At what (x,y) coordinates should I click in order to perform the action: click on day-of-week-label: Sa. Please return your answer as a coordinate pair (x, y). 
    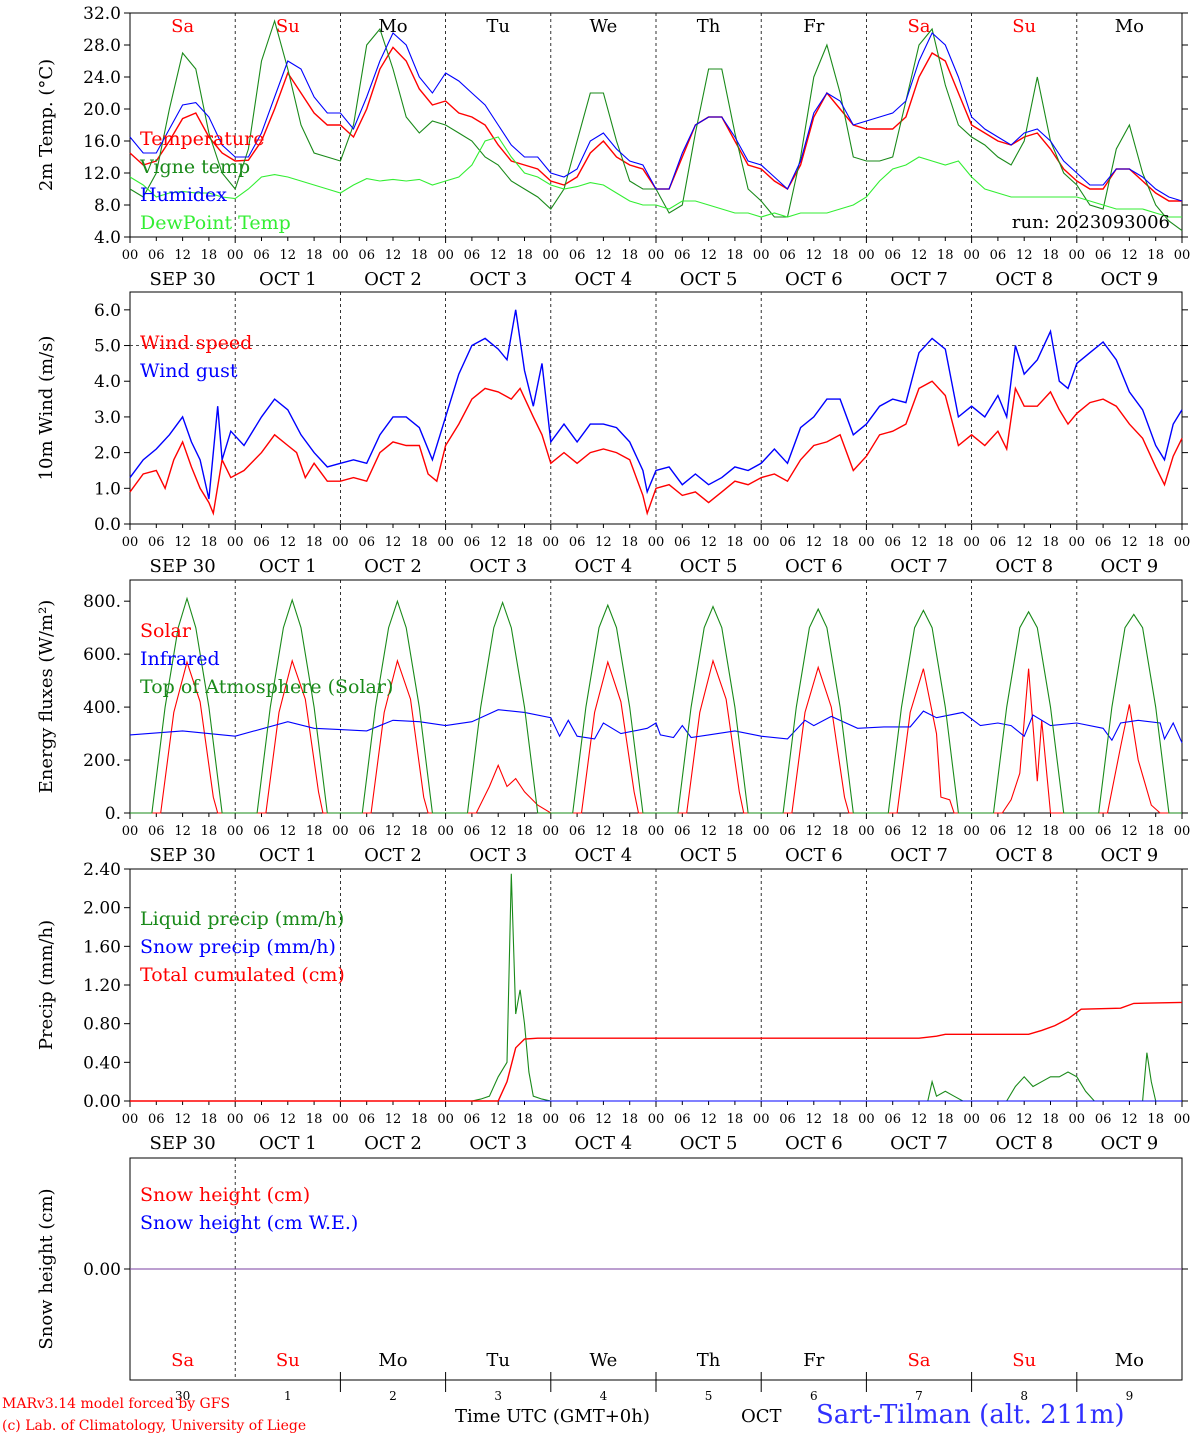
    Looking at the image, I should click on (182, 26).